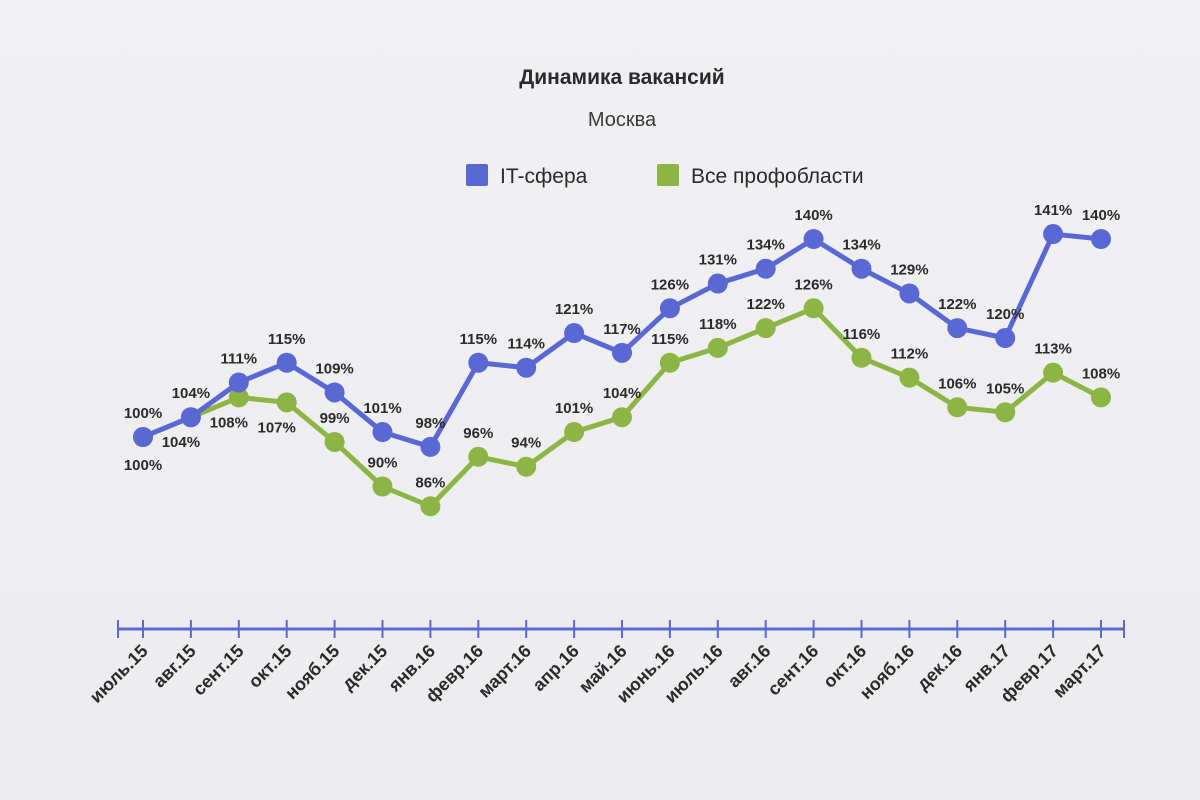  I want to click on data-label-it: 141%, so click(1053, 210).